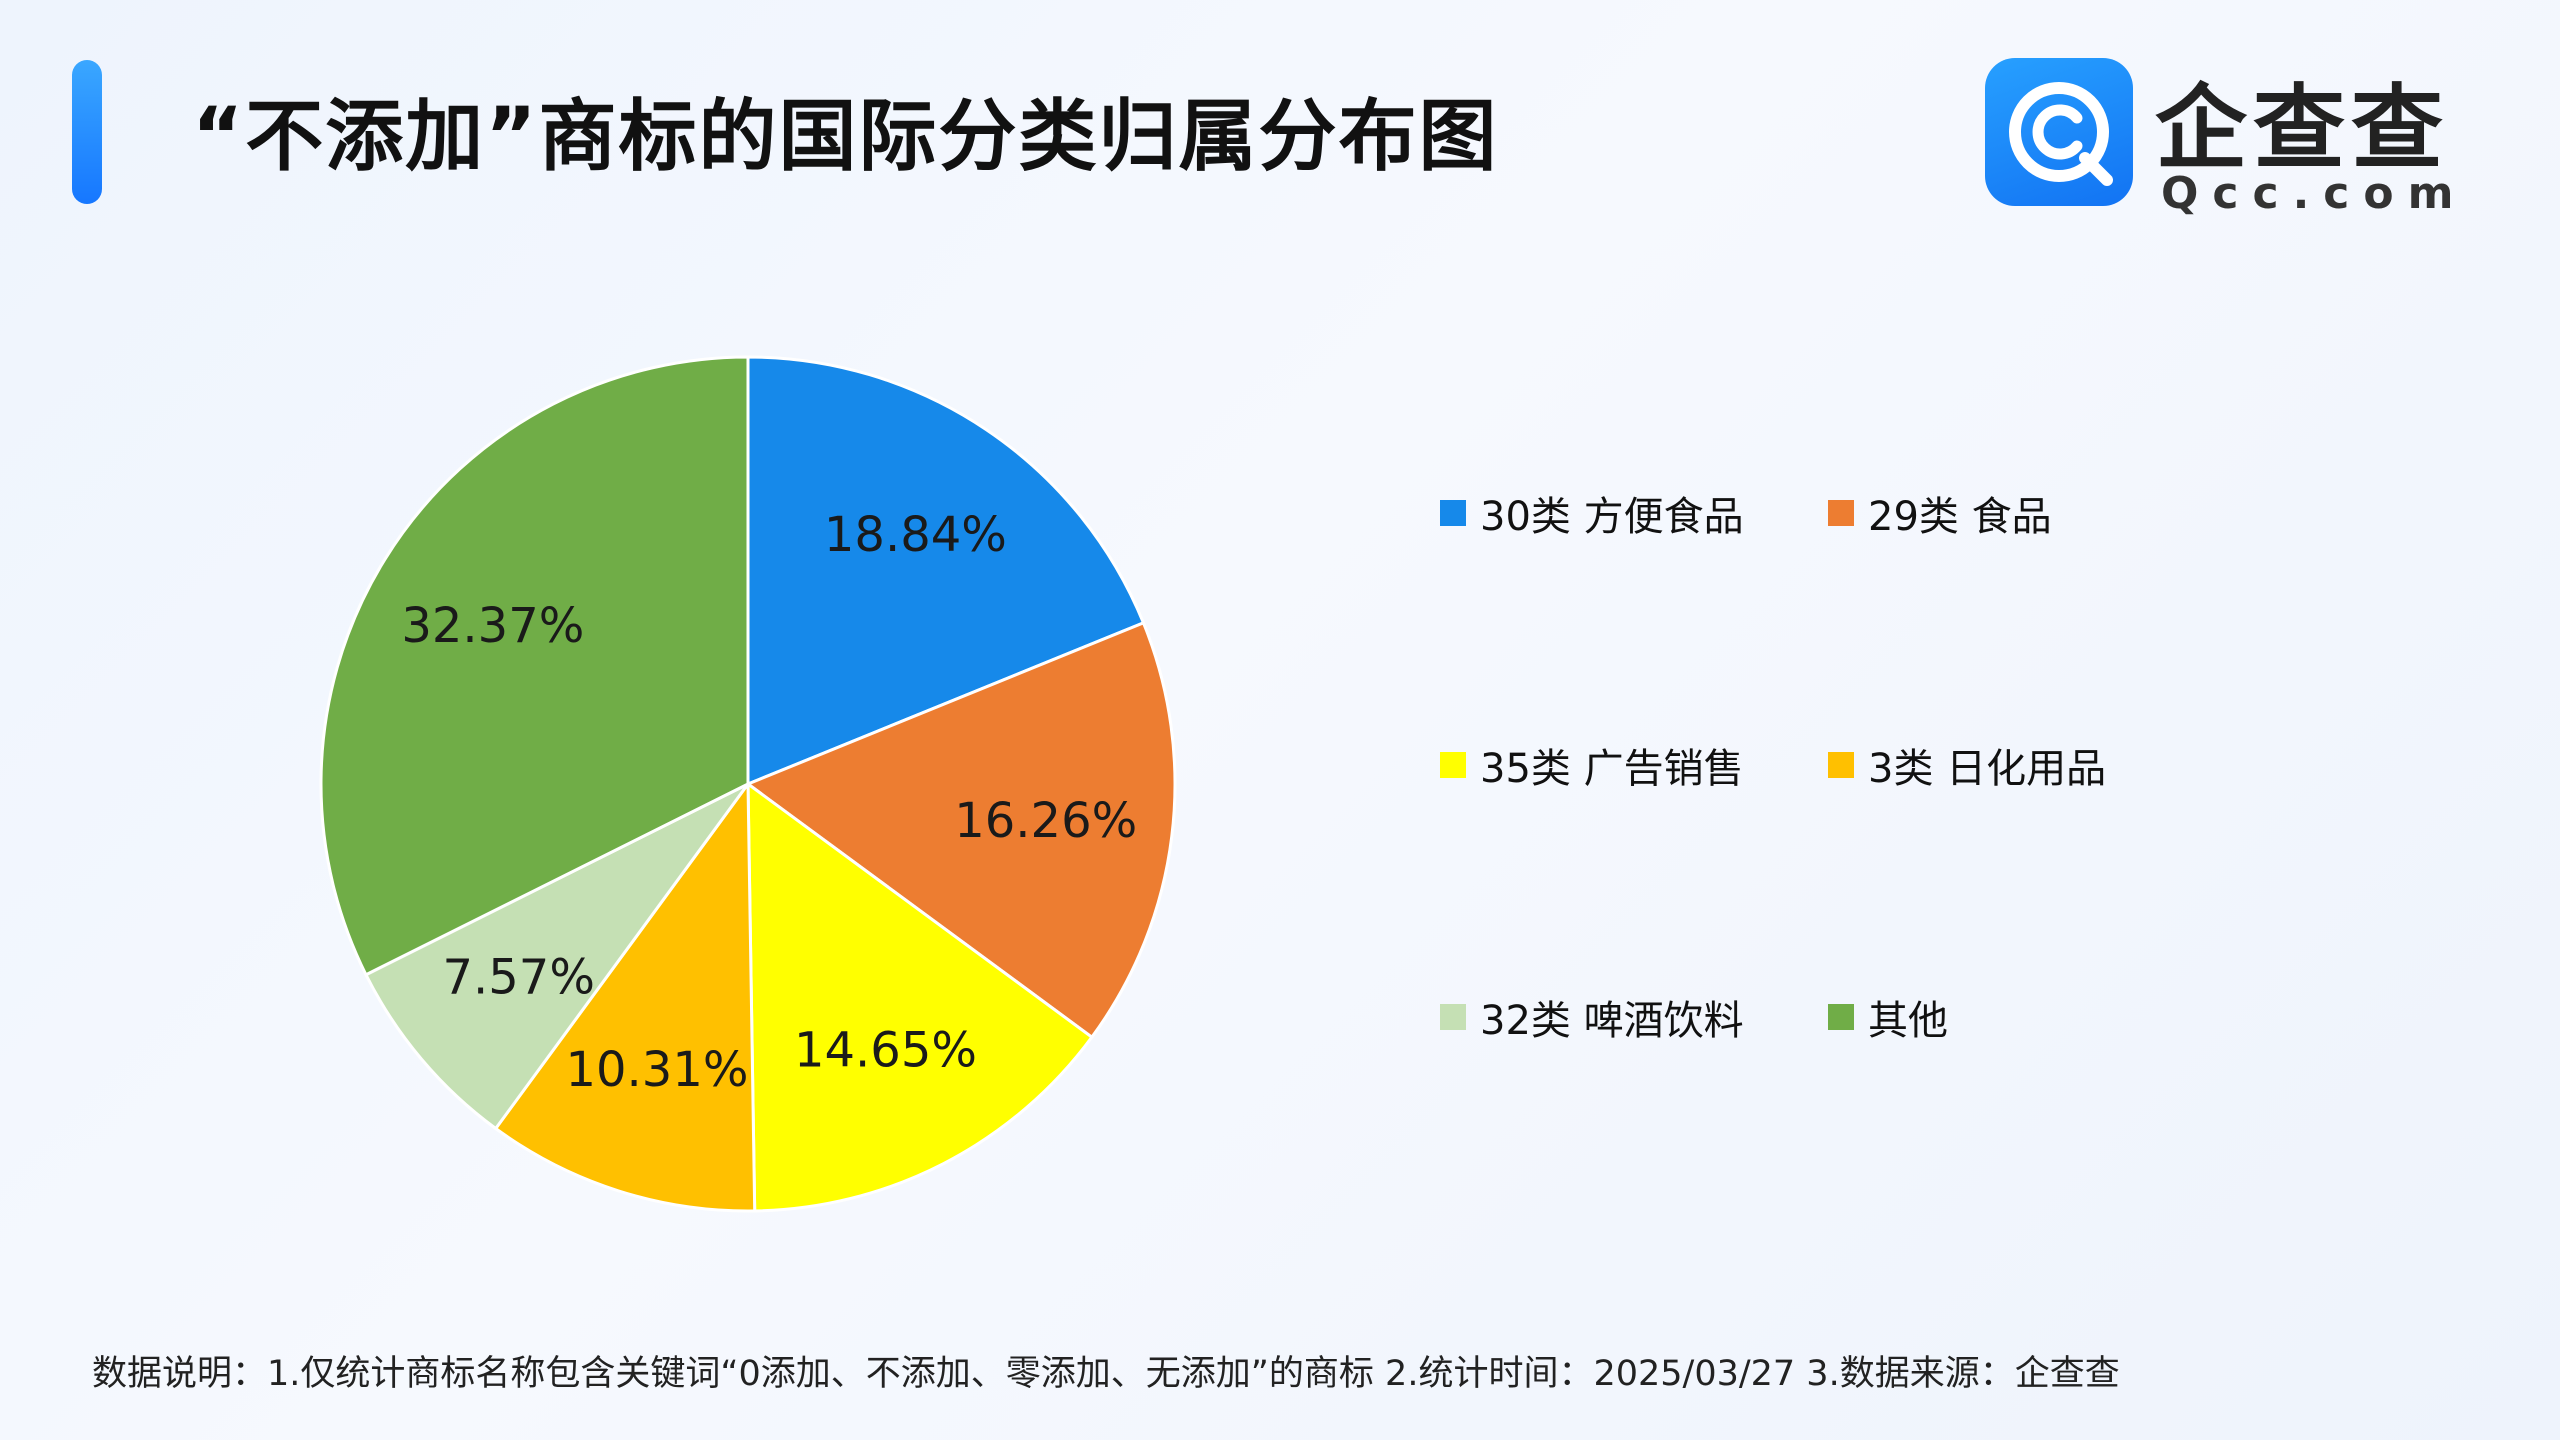 The width and height of the screenshot is (2560, 1440). I want to click on slice-value-label-3: 14.65%, so click(885, 1051).